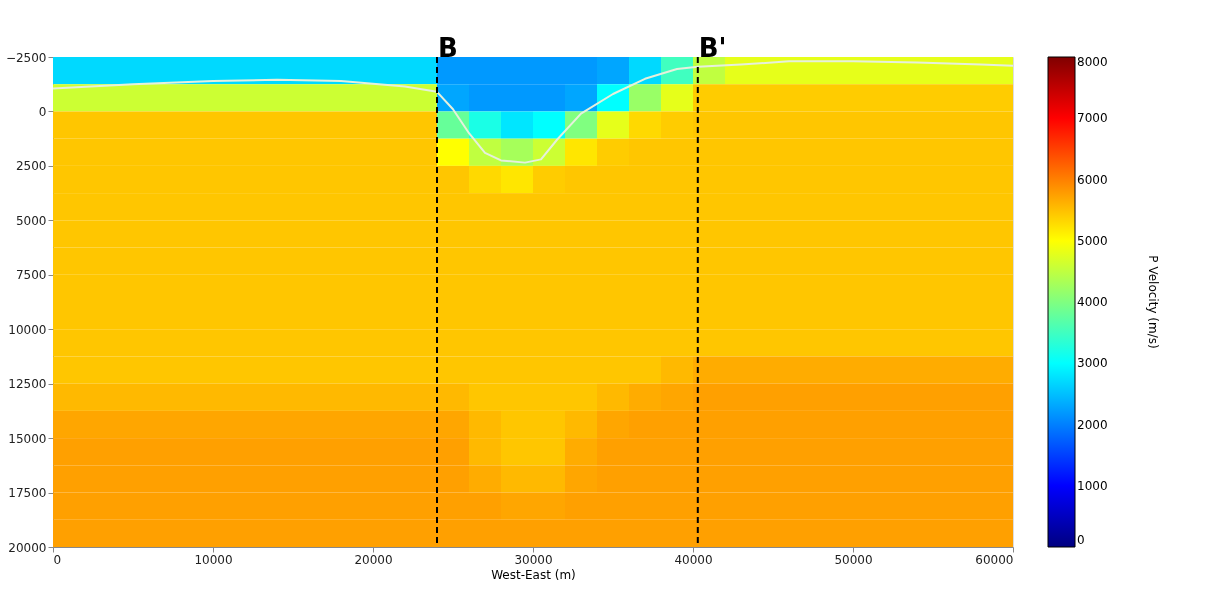  I want to click on y-tick-label: 10000, so click(27, 329).